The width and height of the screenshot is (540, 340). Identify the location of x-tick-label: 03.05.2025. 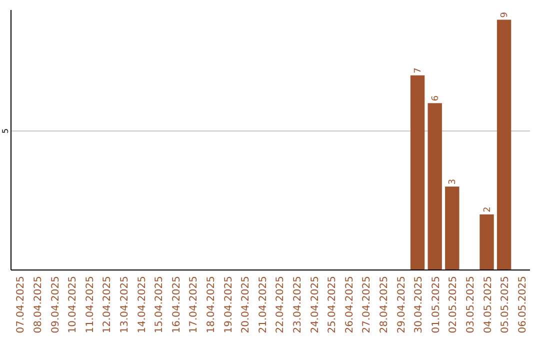
(470, 305).